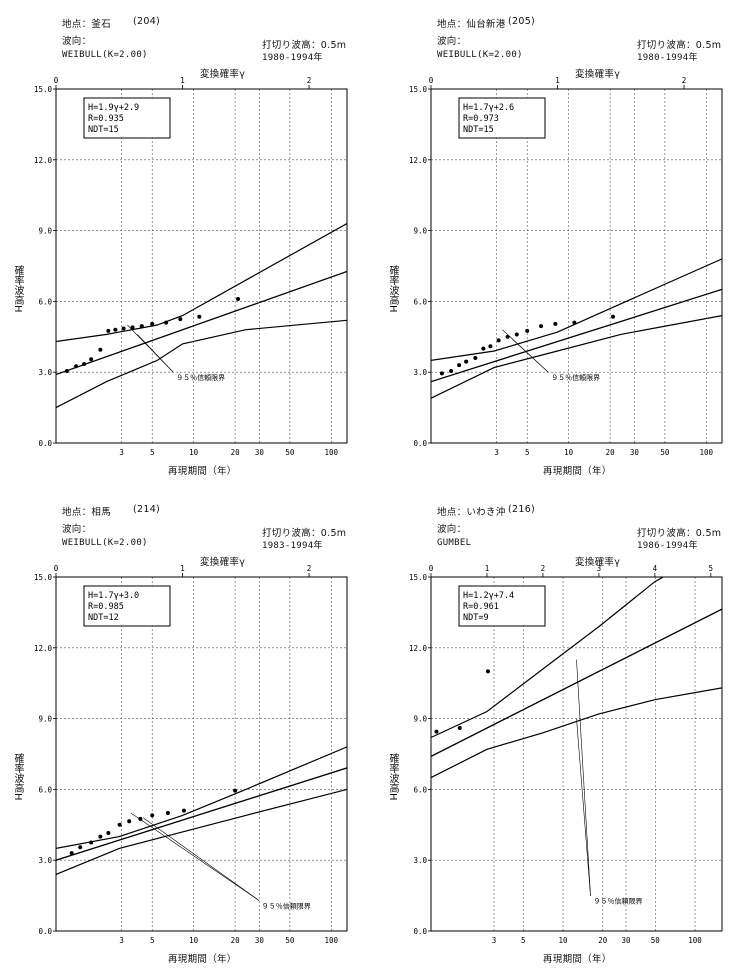 This screenshot has width=750, height=976. I want to click on x-axis-title: 再現期間（年）, so click(577, 471).